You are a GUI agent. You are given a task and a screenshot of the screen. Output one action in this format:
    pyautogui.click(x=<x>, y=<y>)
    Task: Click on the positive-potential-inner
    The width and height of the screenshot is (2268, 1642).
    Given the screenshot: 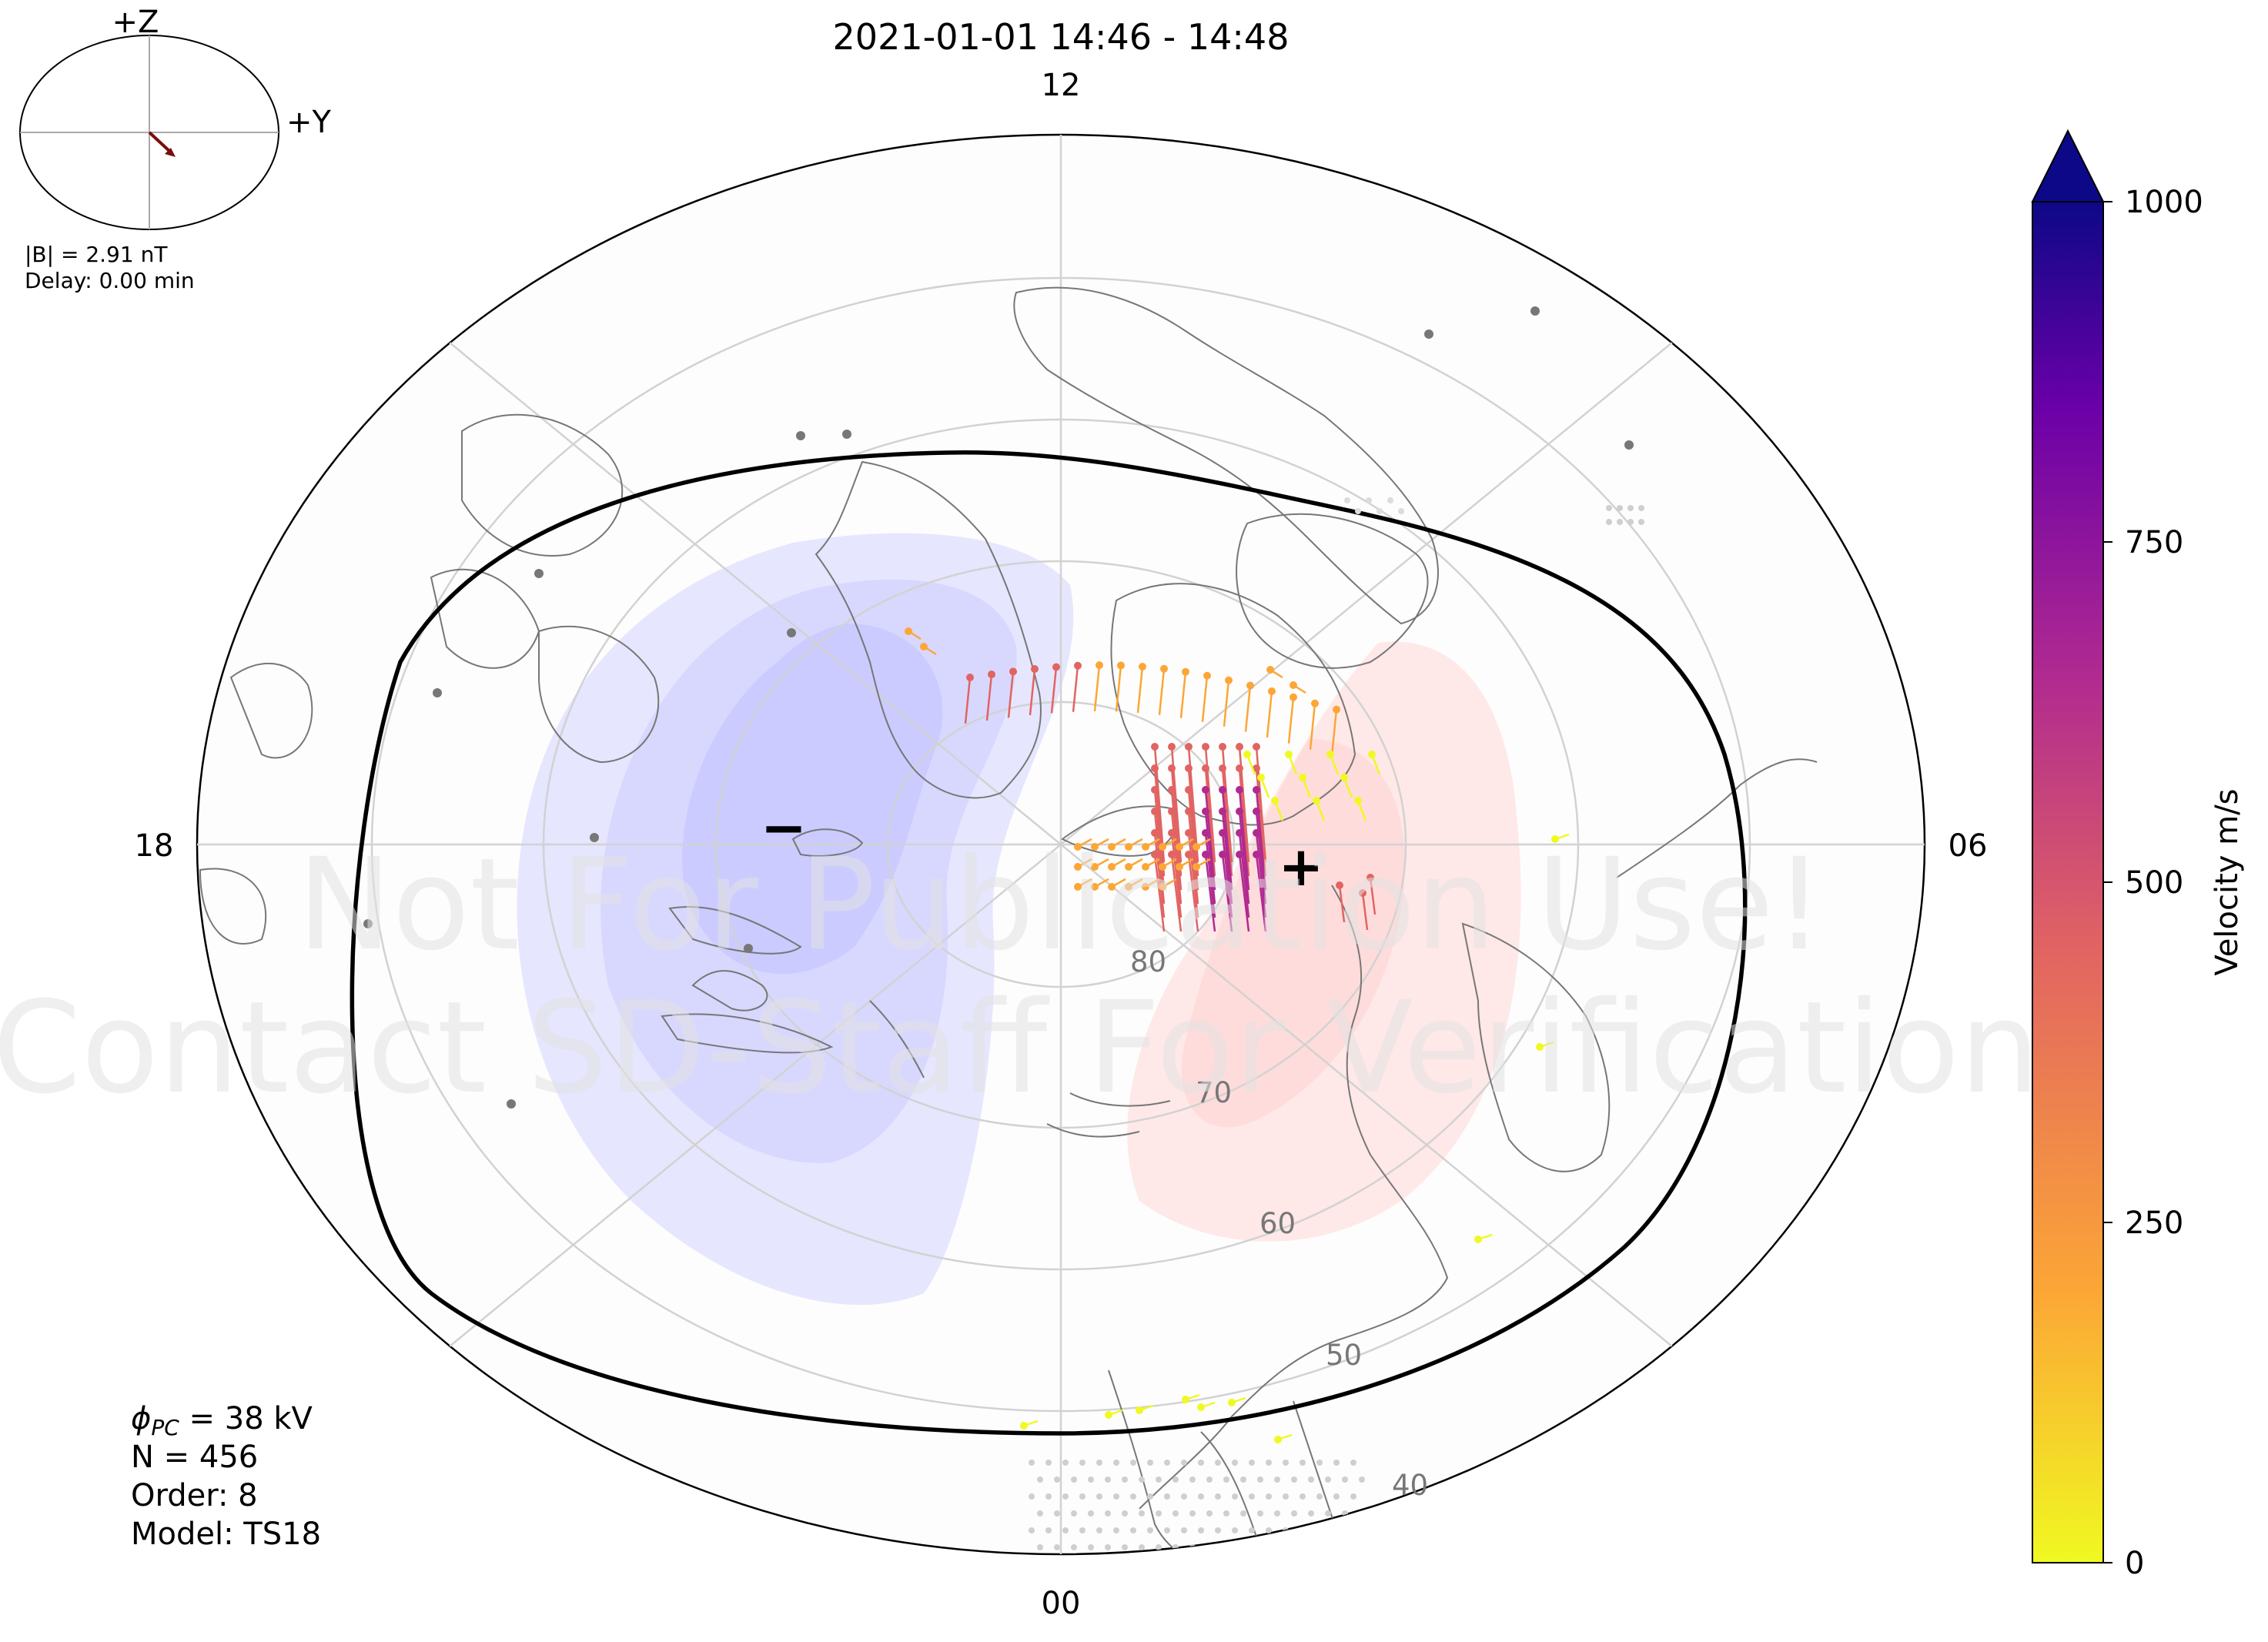 What is the action you would take?
    pyautogui.click(x=1293, y=934)
    